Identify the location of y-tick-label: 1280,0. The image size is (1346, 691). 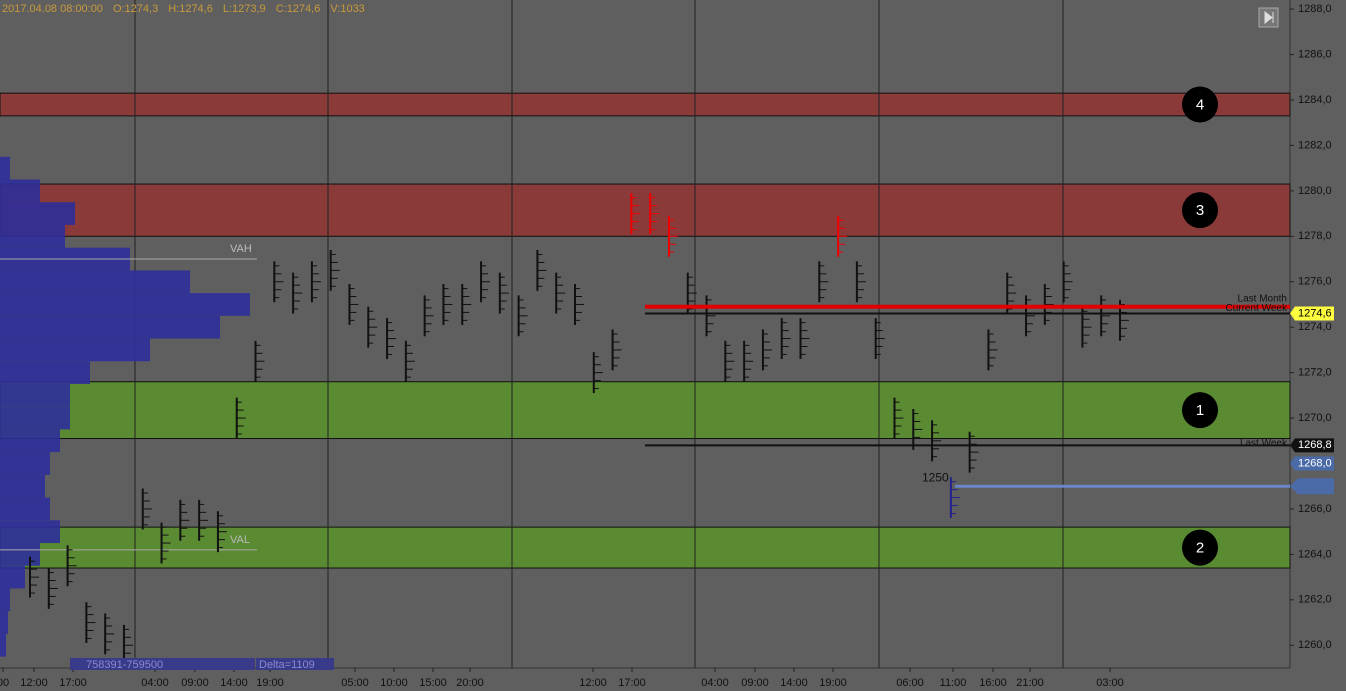
(1315, 191).